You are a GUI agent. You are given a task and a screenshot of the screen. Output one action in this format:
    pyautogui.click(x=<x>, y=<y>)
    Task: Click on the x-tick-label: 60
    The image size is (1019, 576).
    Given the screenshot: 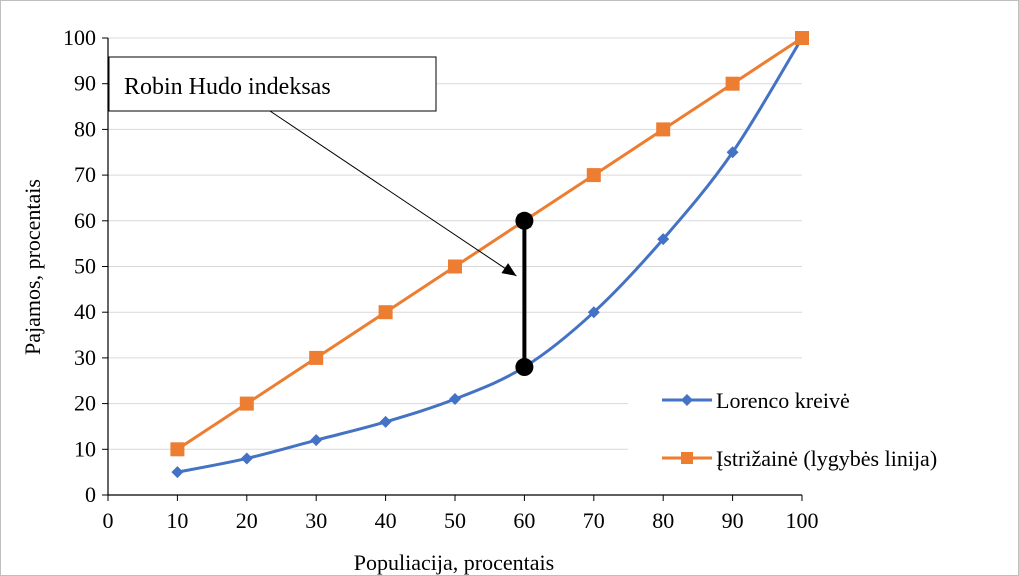 What is the action you would take?
    pyautogui.click(x=524, y=520)
    